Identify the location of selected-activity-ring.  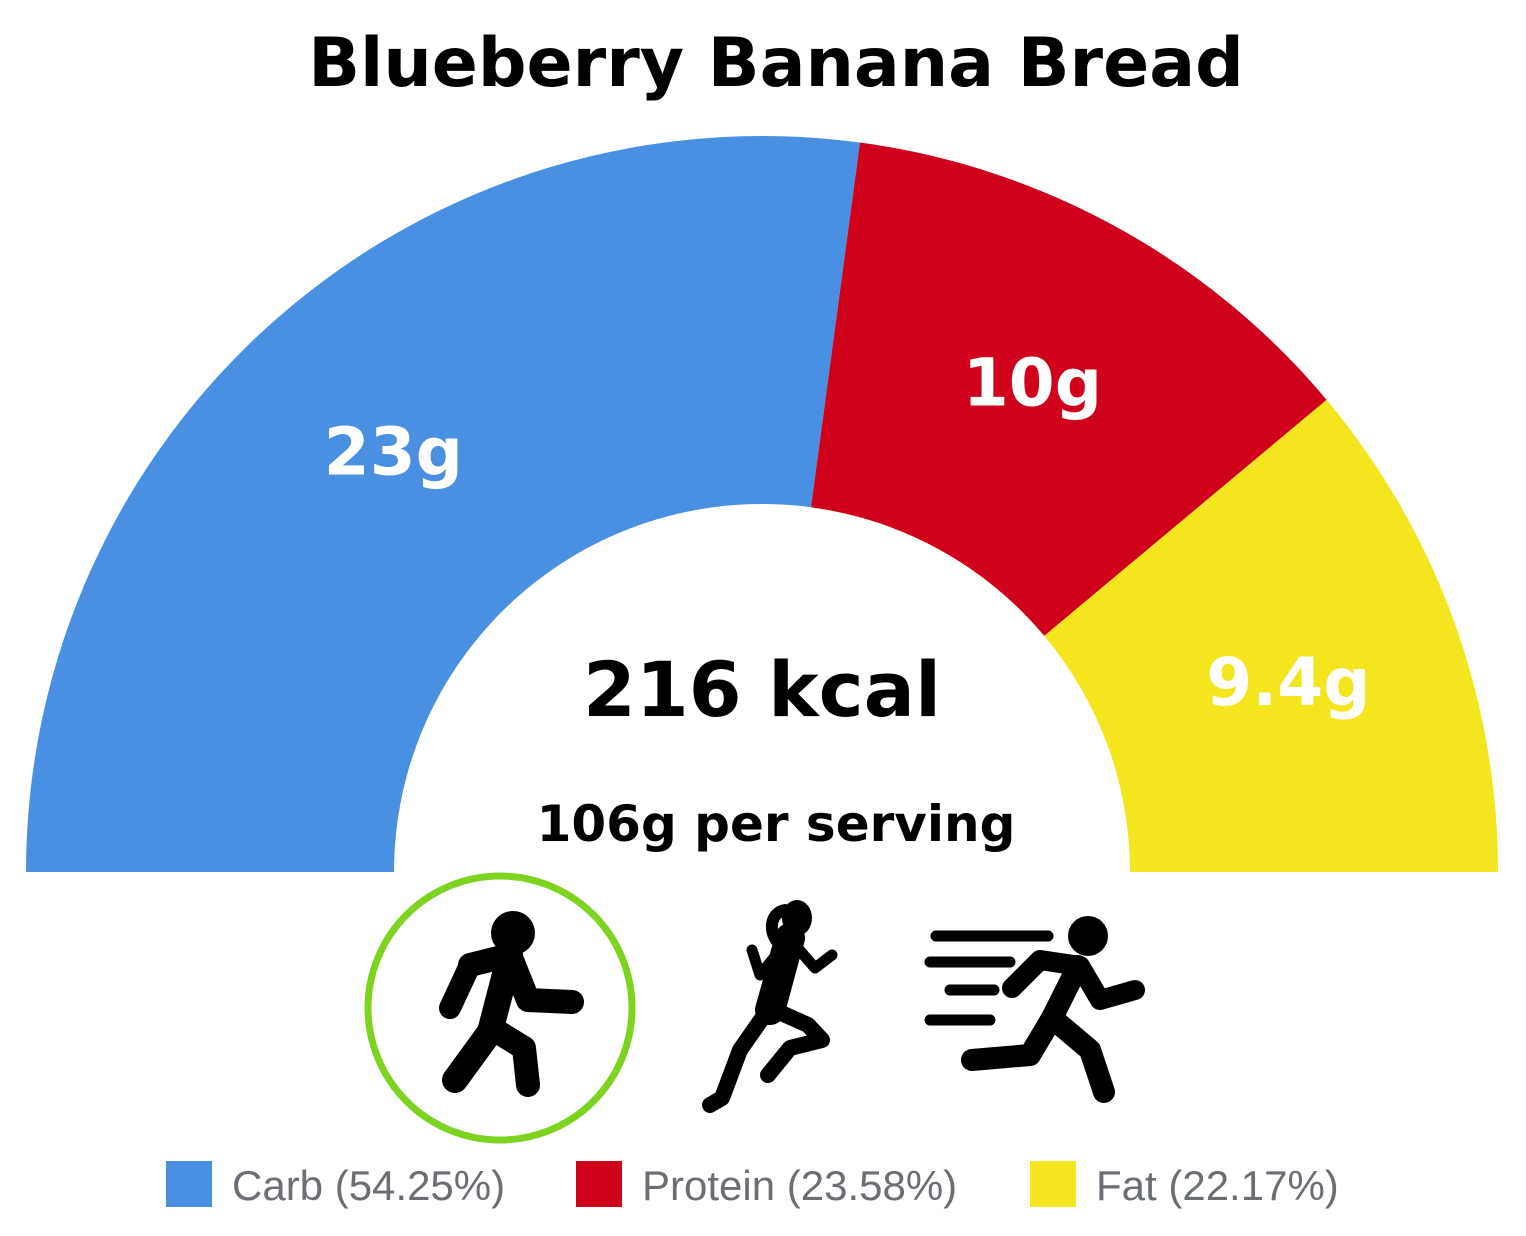
(500, 1008).